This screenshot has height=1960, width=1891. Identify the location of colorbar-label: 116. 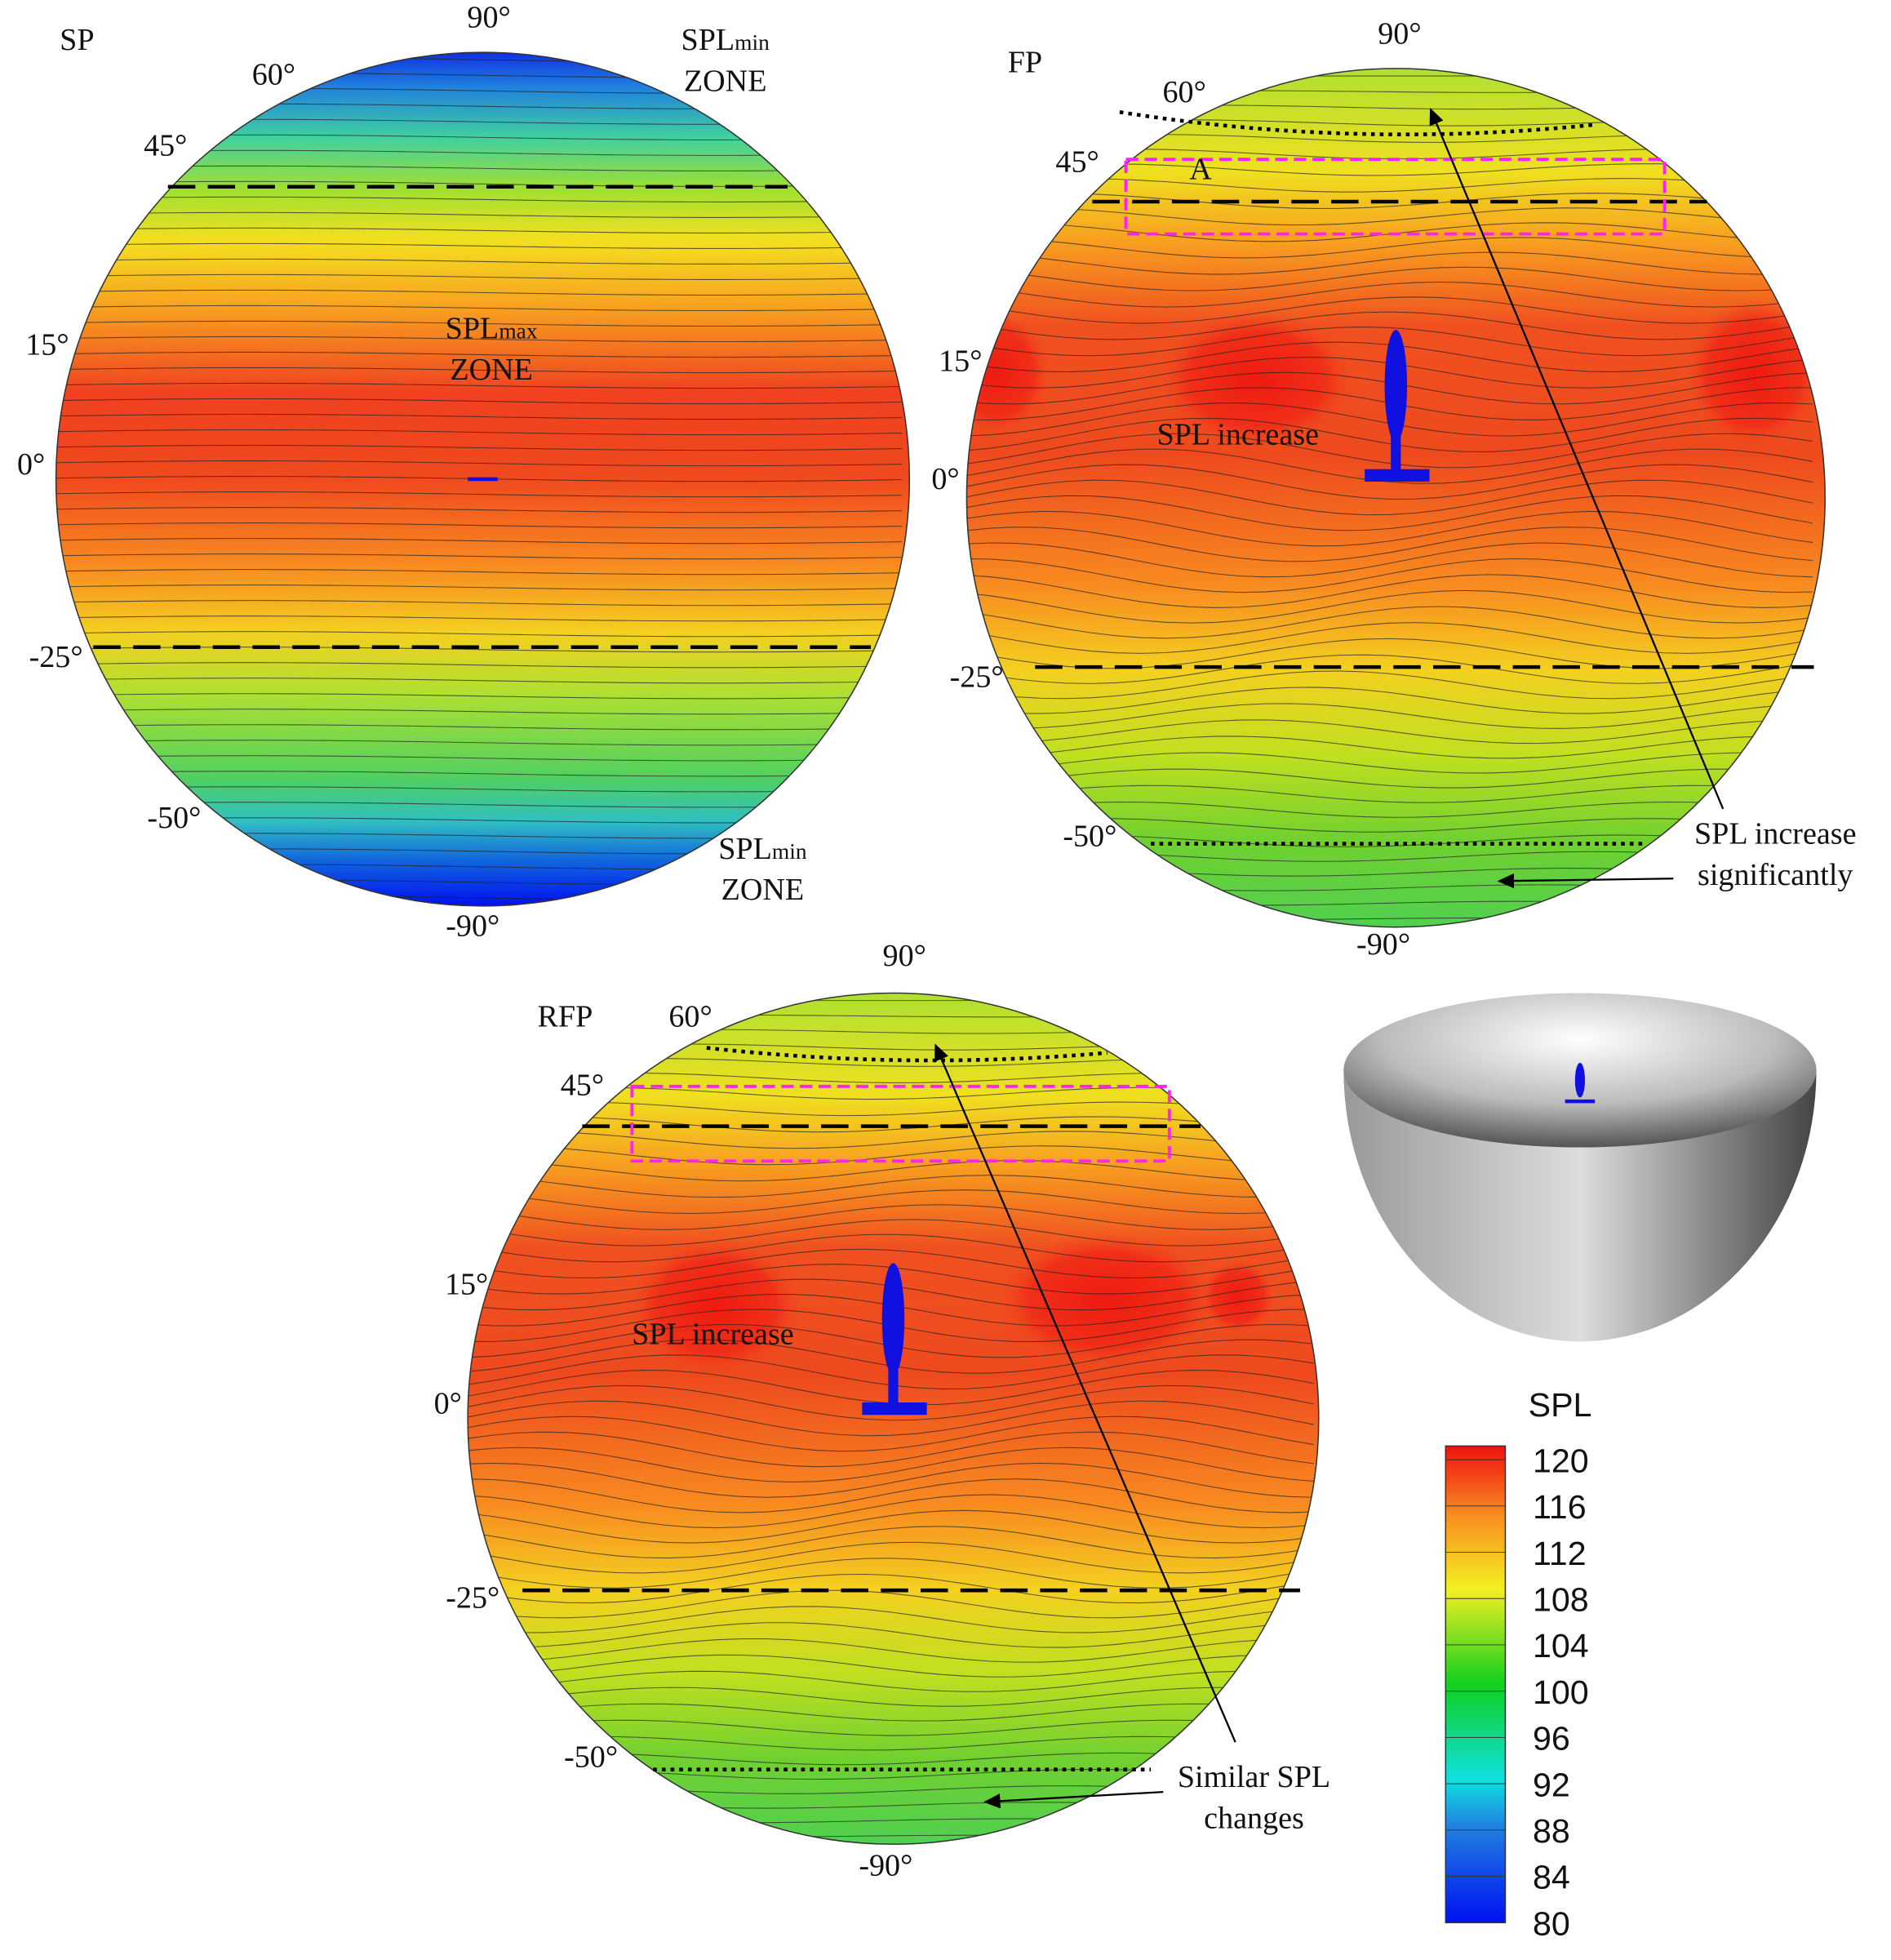
(1560, 1507).